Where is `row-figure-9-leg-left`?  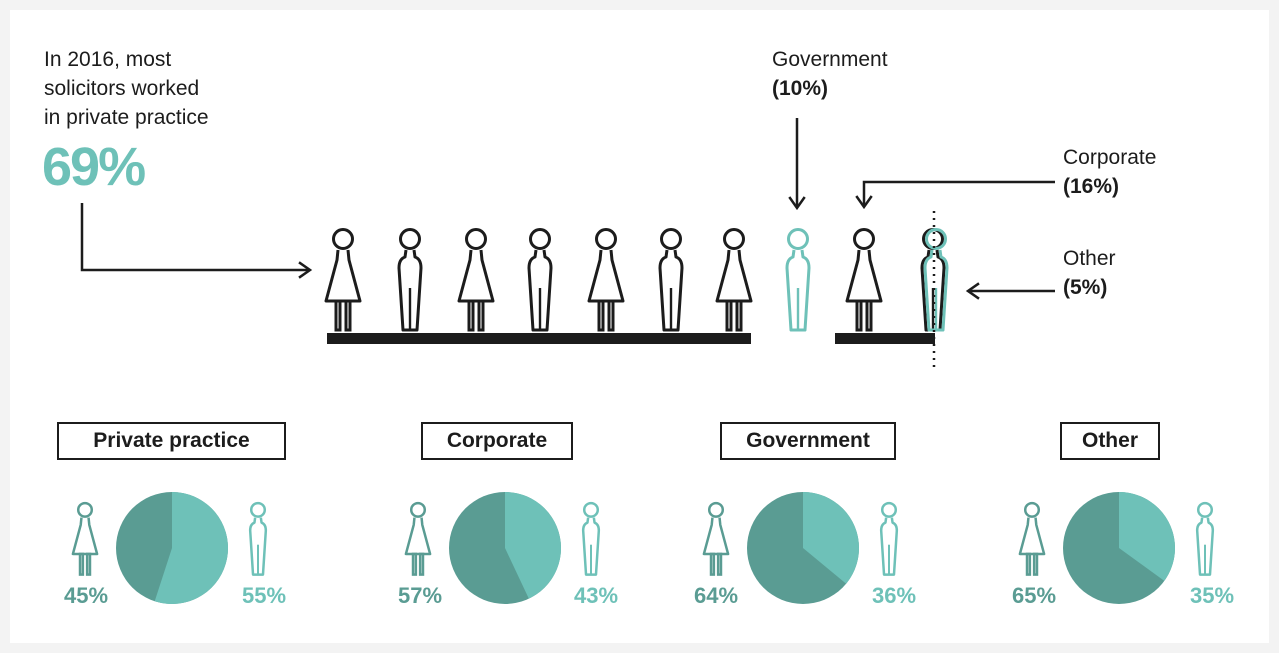
row-figure-9-leg-left is located at coordinates (859, 315).